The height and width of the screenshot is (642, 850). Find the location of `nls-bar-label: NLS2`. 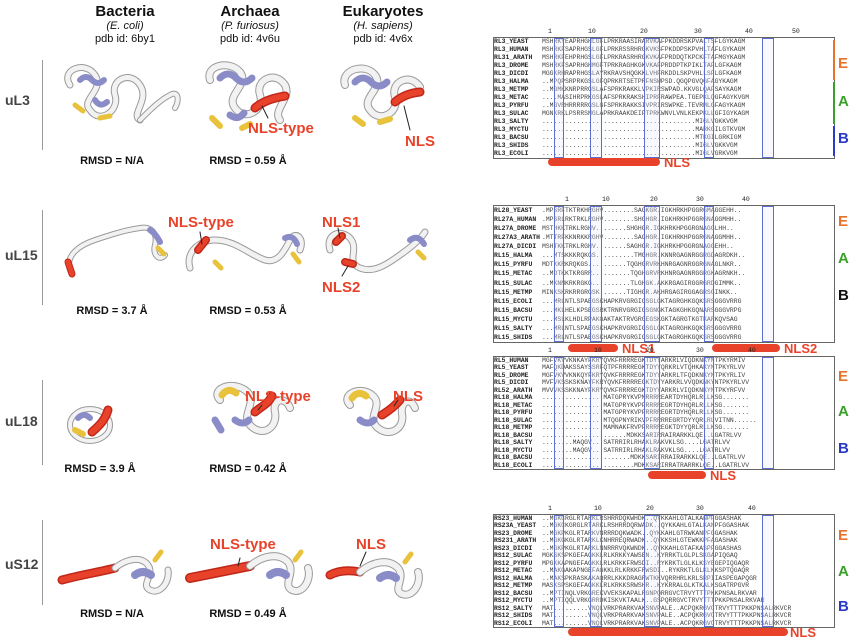

nls-bar-label: NLS2 is located at coordinates (801, 348).